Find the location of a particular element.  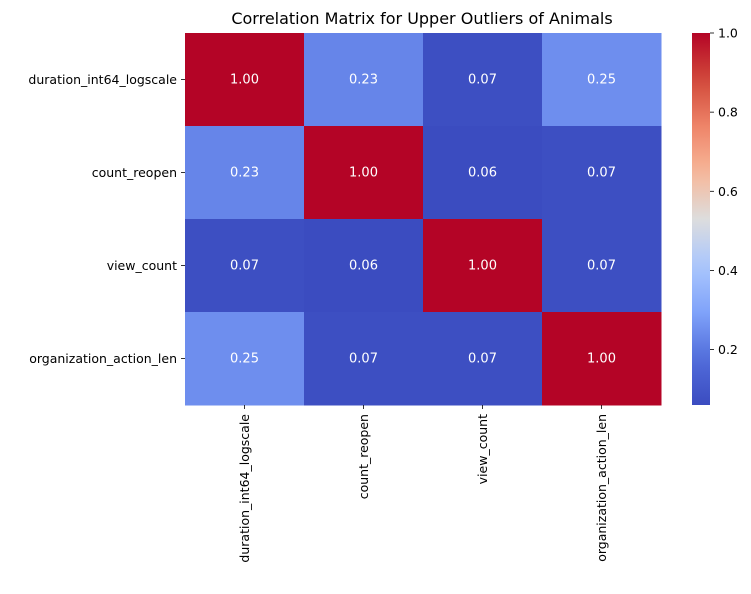

heatmap-cell-r1-c2 is located at coordinates (483, 173).